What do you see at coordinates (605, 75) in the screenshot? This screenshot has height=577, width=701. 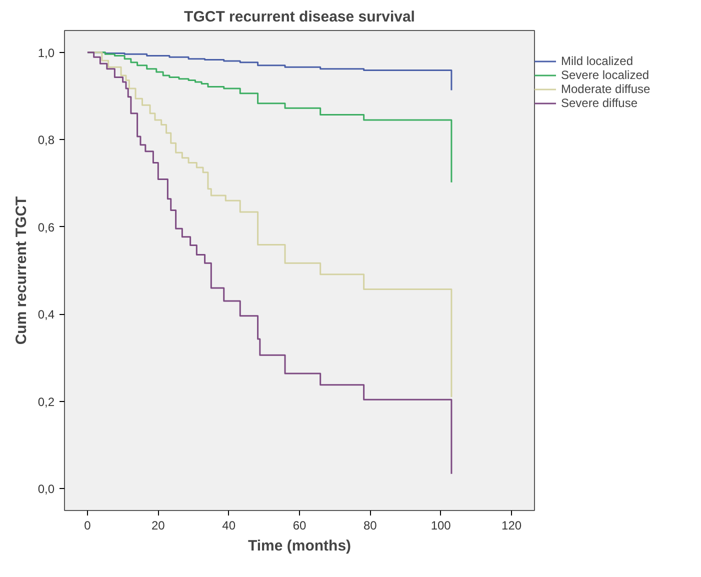 I see `legend-label: Severe localized` at bounding box center [605, 75].